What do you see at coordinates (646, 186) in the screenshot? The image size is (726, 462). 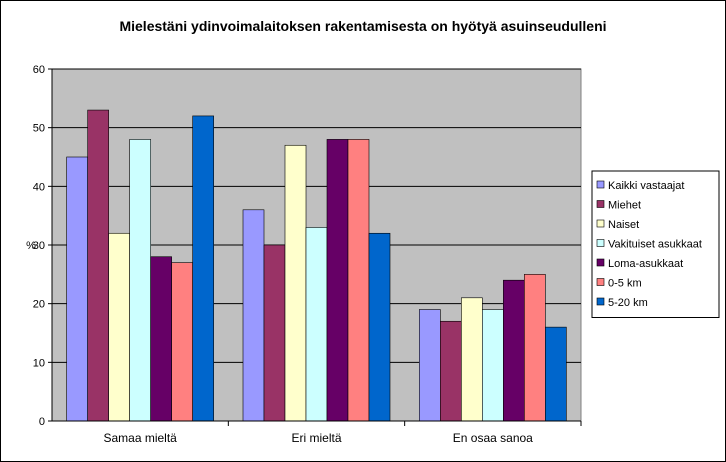 I see `legend-label: Kaikki vastaajat` at bounding box center [646, 186].